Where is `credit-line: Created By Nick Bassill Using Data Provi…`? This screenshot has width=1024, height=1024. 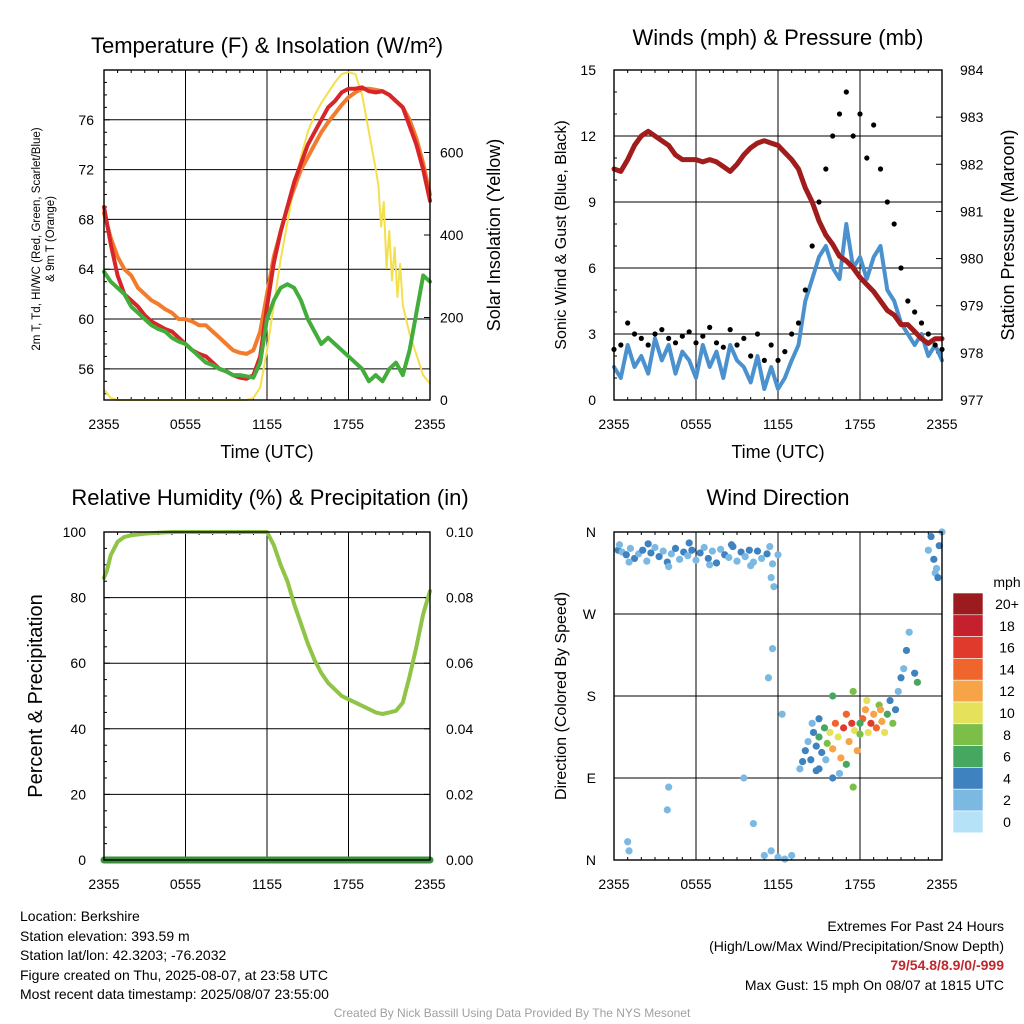 credit-line: Created By Nick Bassill Using Data Provi… is located at coordinates (512, 1013).